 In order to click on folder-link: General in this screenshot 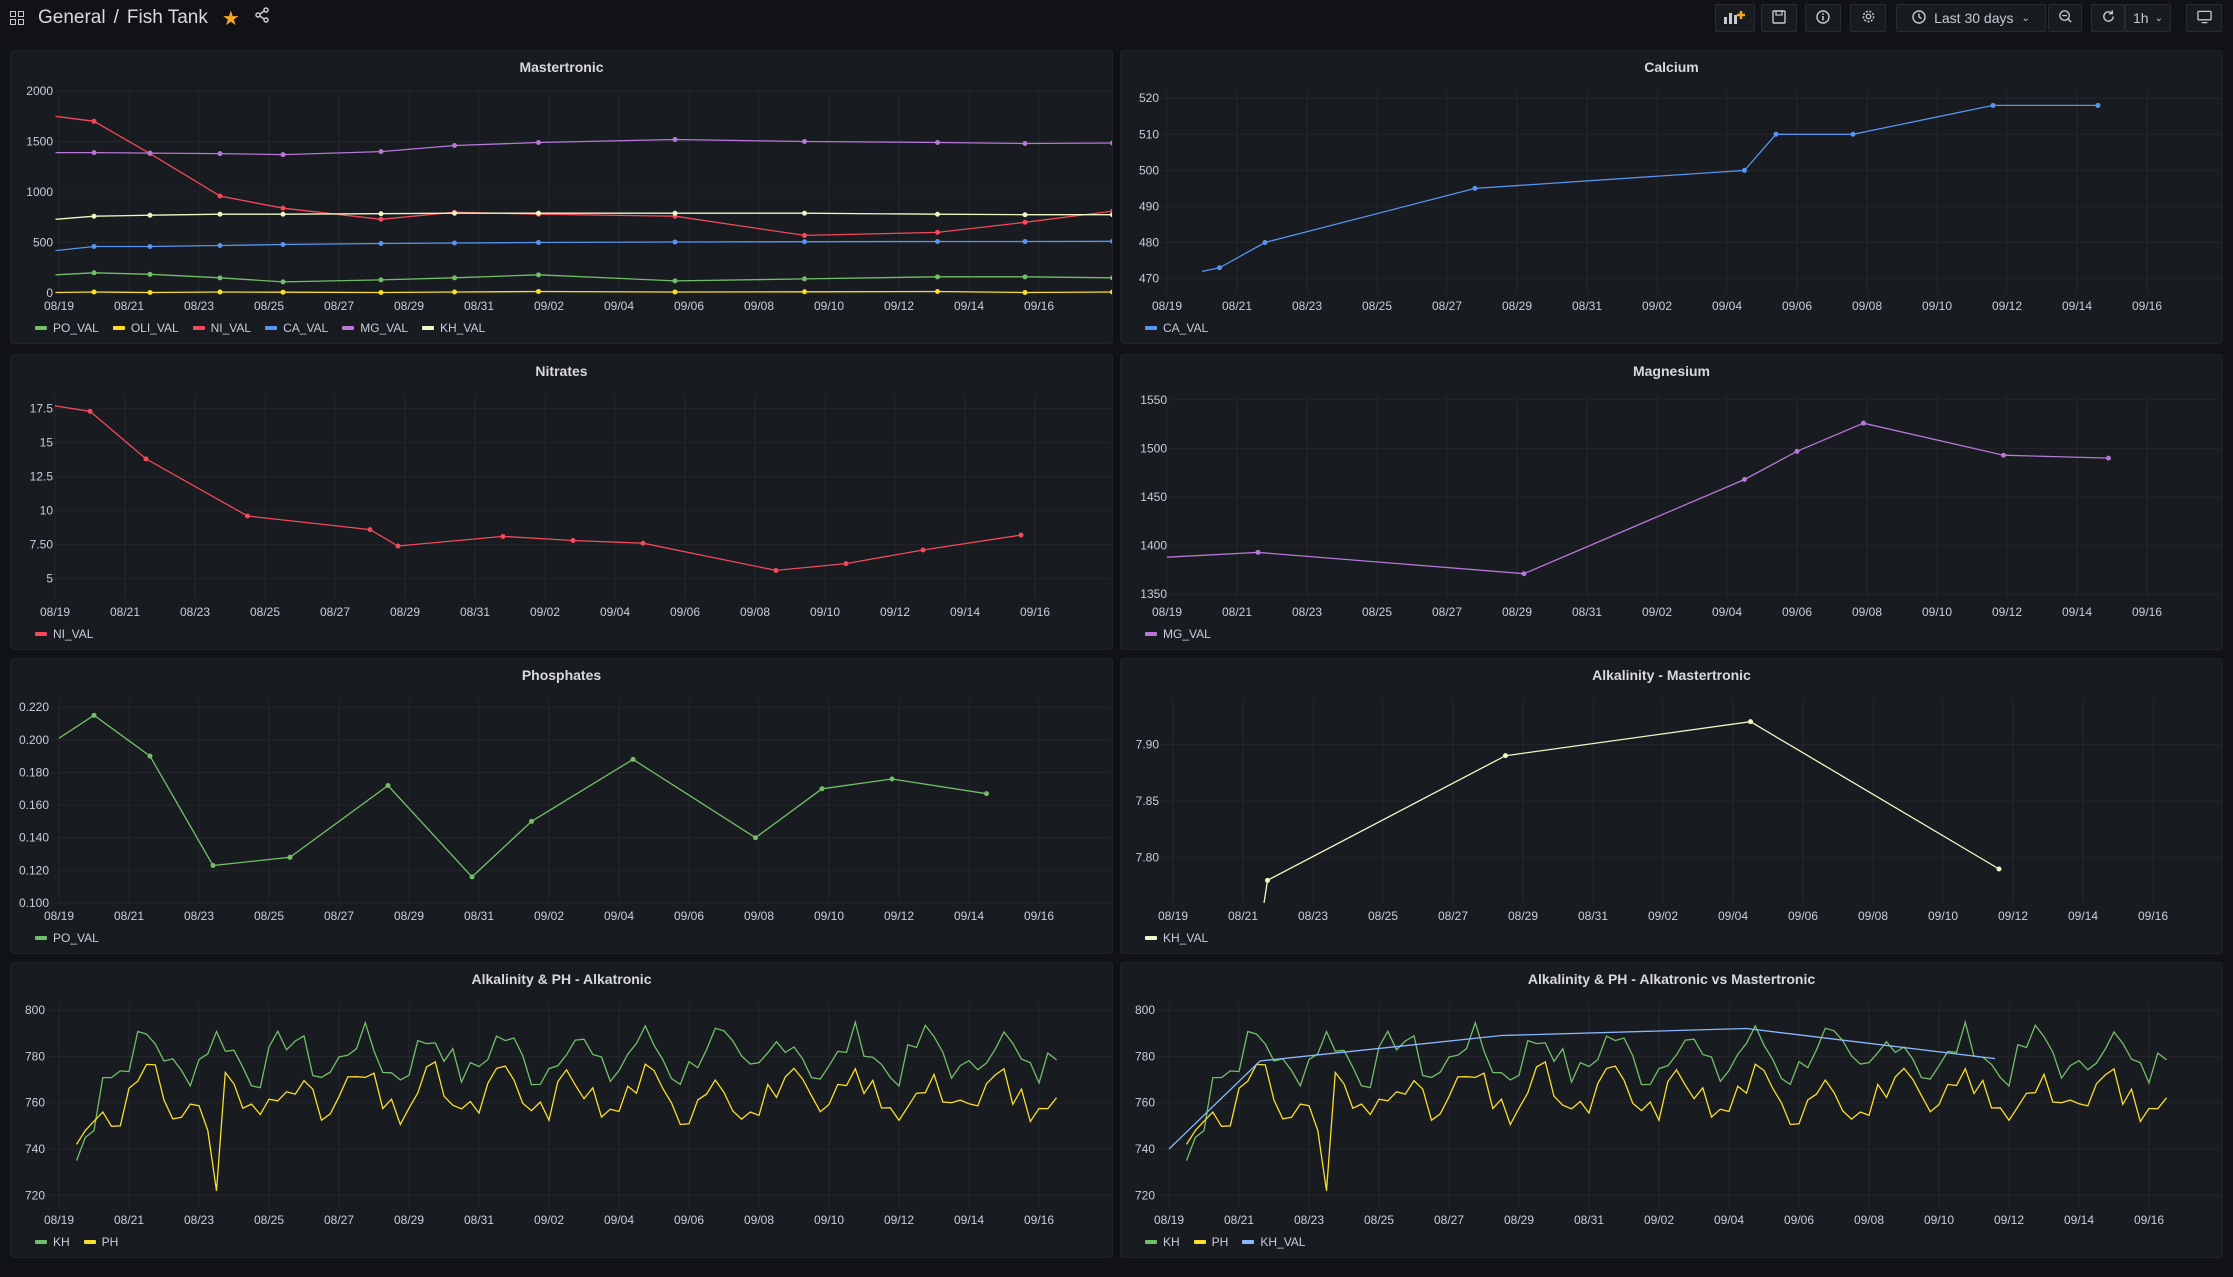, I will do `click(72, 17)`.